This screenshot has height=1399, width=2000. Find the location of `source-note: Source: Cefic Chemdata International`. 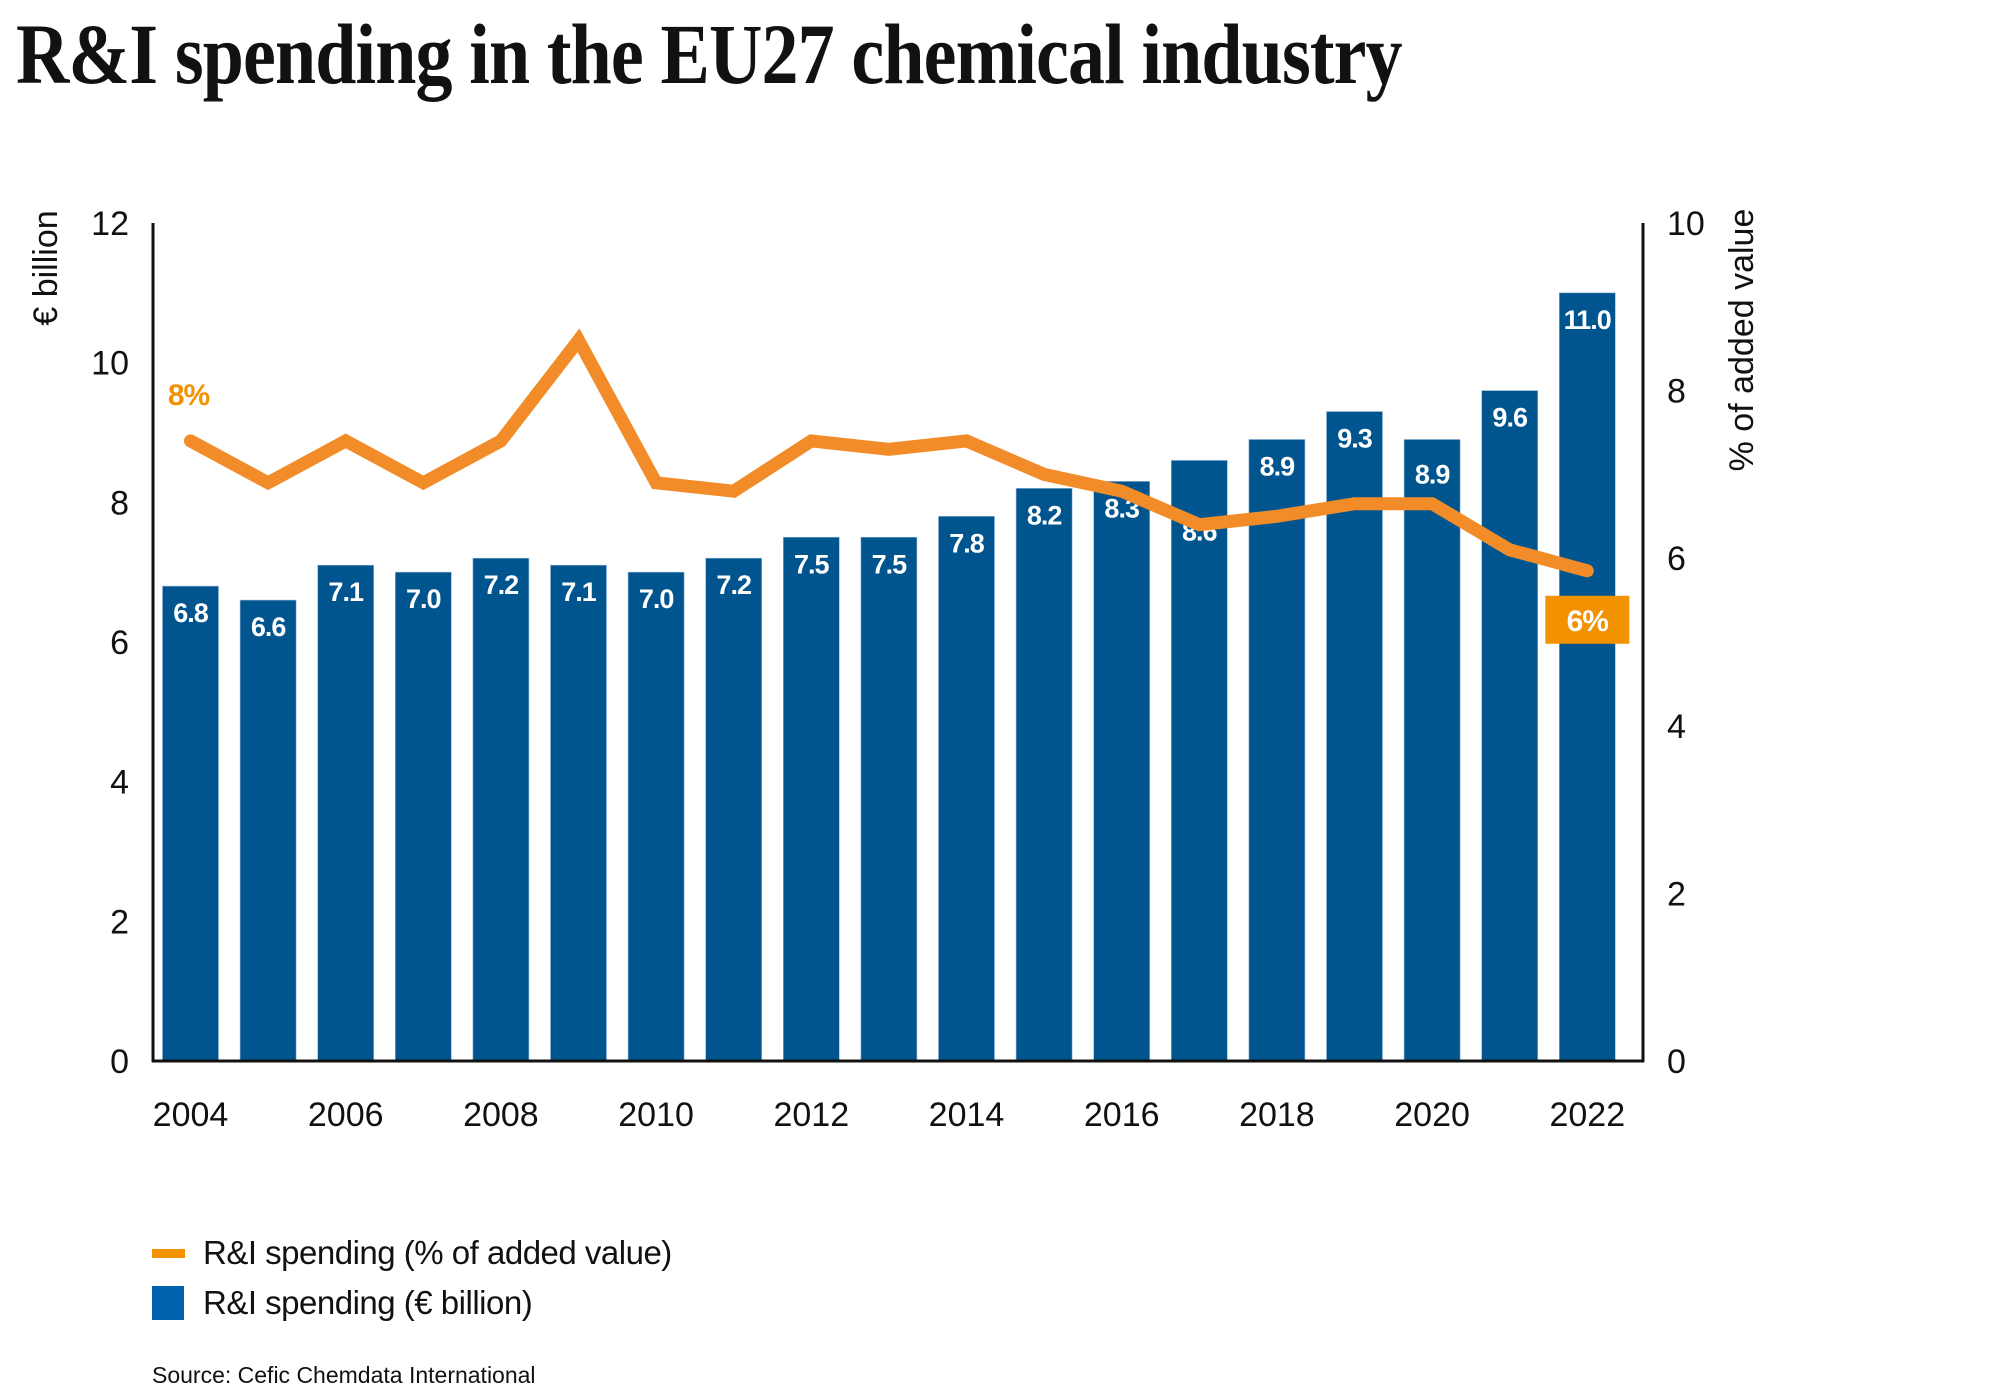

source-note: Source: Cefic Chemdata International is located at coordinates (344, 1375).